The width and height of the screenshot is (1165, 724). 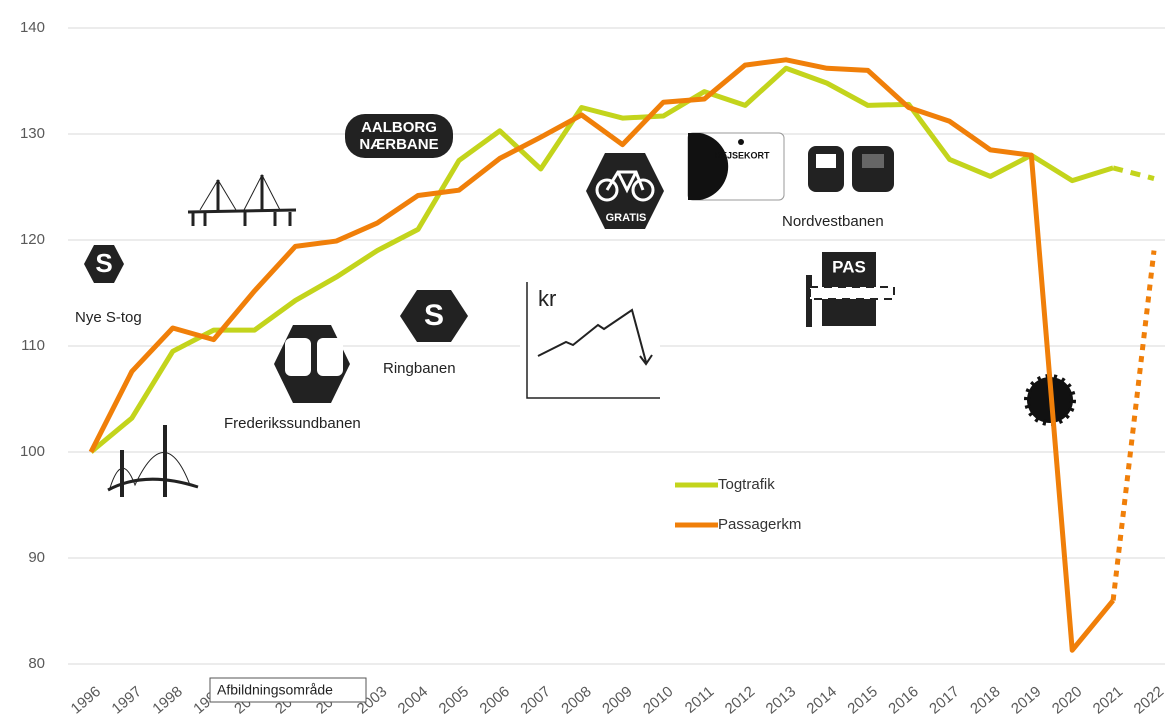 What do you see at coordinates (535, 700) in the screenshot?
I see `x-tick-label: 2007` at bounding box center [535, 700].